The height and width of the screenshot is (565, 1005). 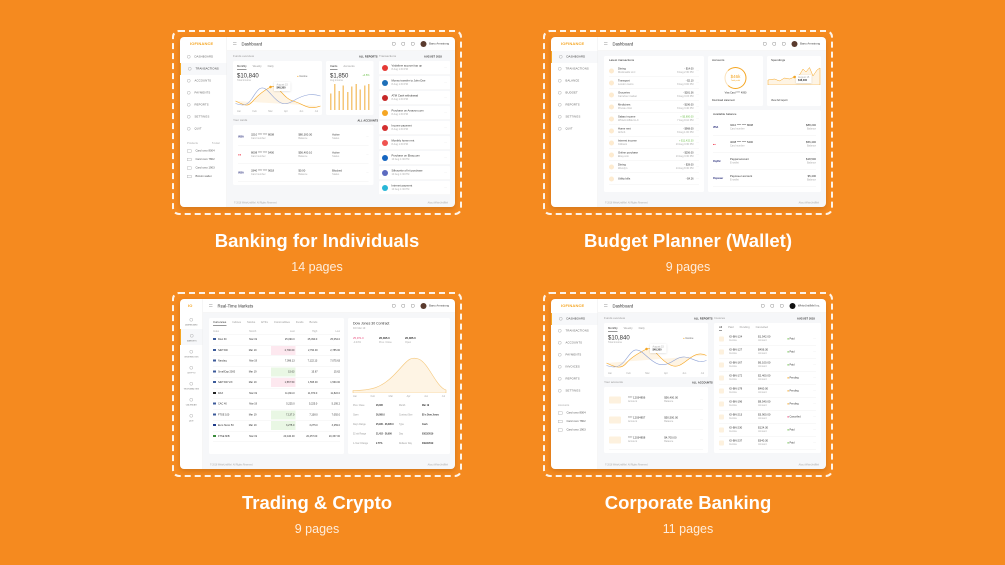 What do you see at coordinates (654, 179) in the screenshot?
I see `transaction-item: Utility bills - $4.26 ···` at bounding box center [654, 179].